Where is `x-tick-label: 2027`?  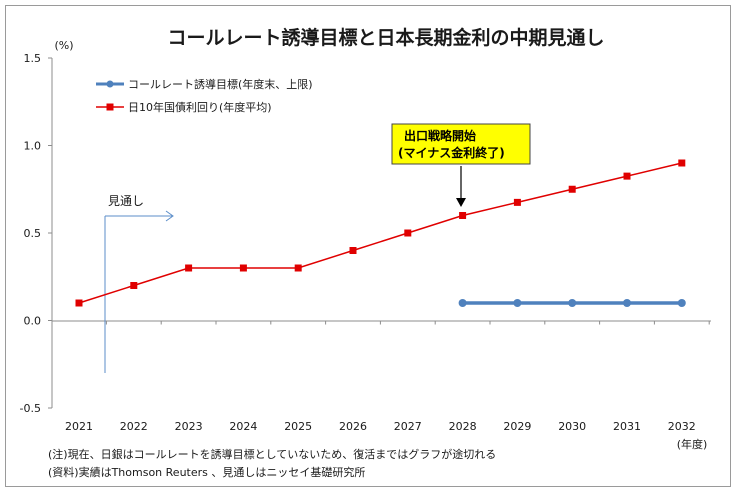 x-tick-label: 2027 is located at coordinates (408, 426).